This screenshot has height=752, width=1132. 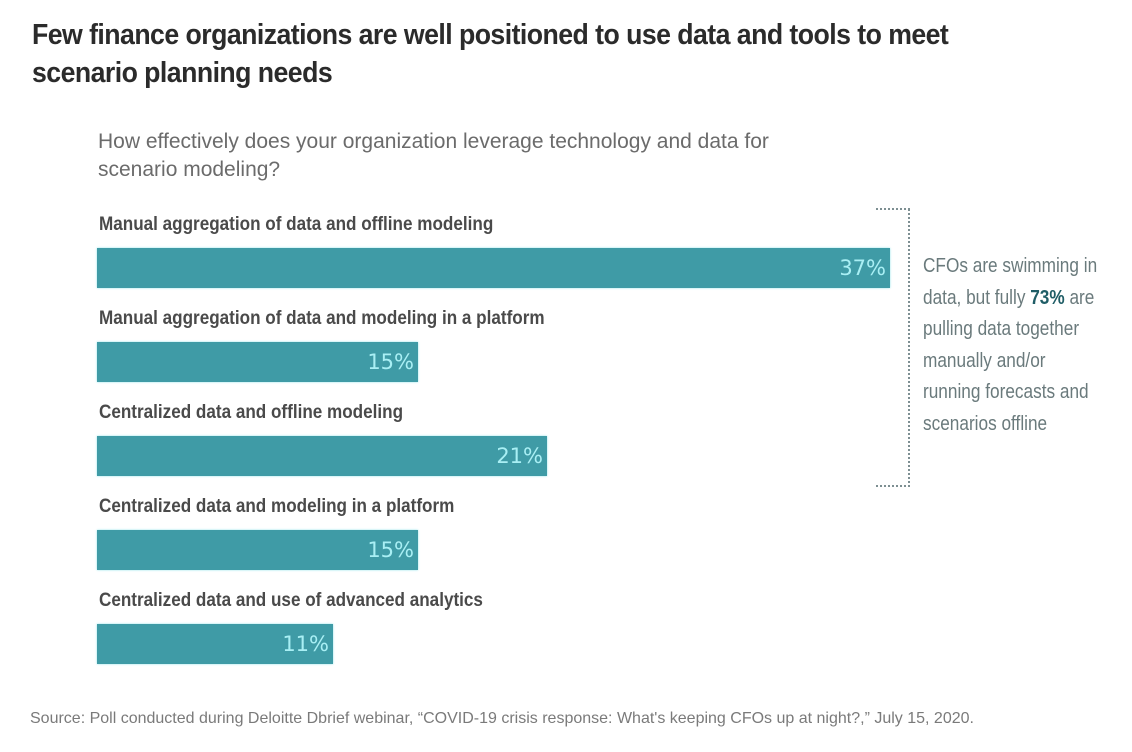 I want to click on callout-text: are, so click(x=1079, y=297).